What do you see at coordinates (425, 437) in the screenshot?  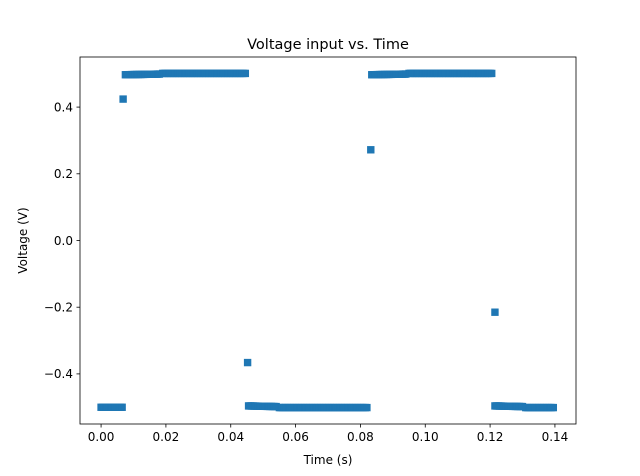 I see `x-tick-label: 0.10` at bounding box center [425, 437].